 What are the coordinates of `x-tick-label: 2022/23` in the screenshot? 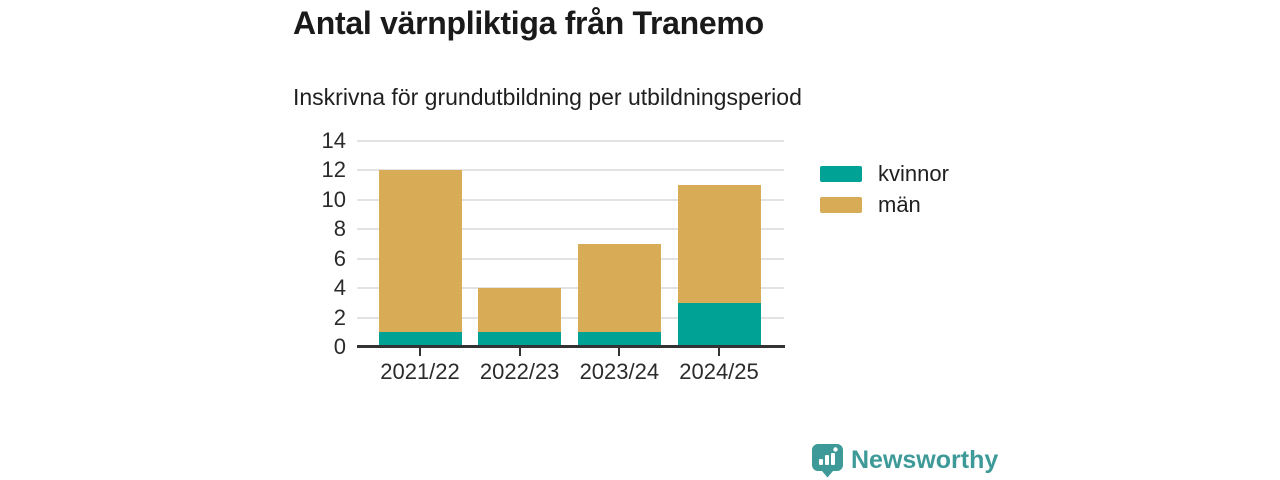 It's located at (519, 371).